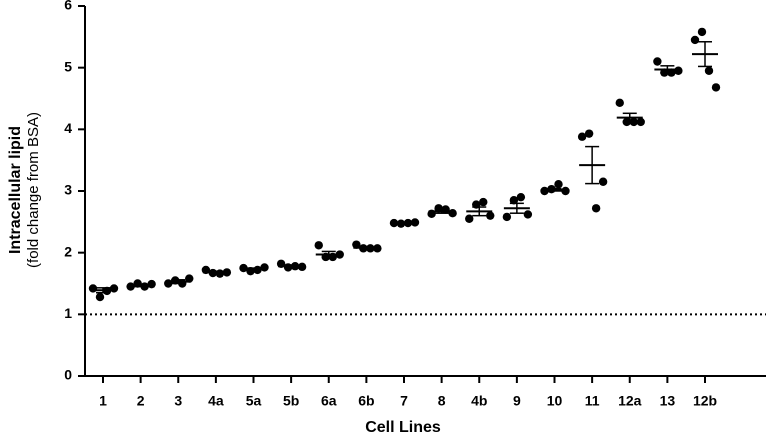 The height and width of the screenshot is (437, 768). I want to click on y-axis-label: Intracellular lipid, so click(15, 190).